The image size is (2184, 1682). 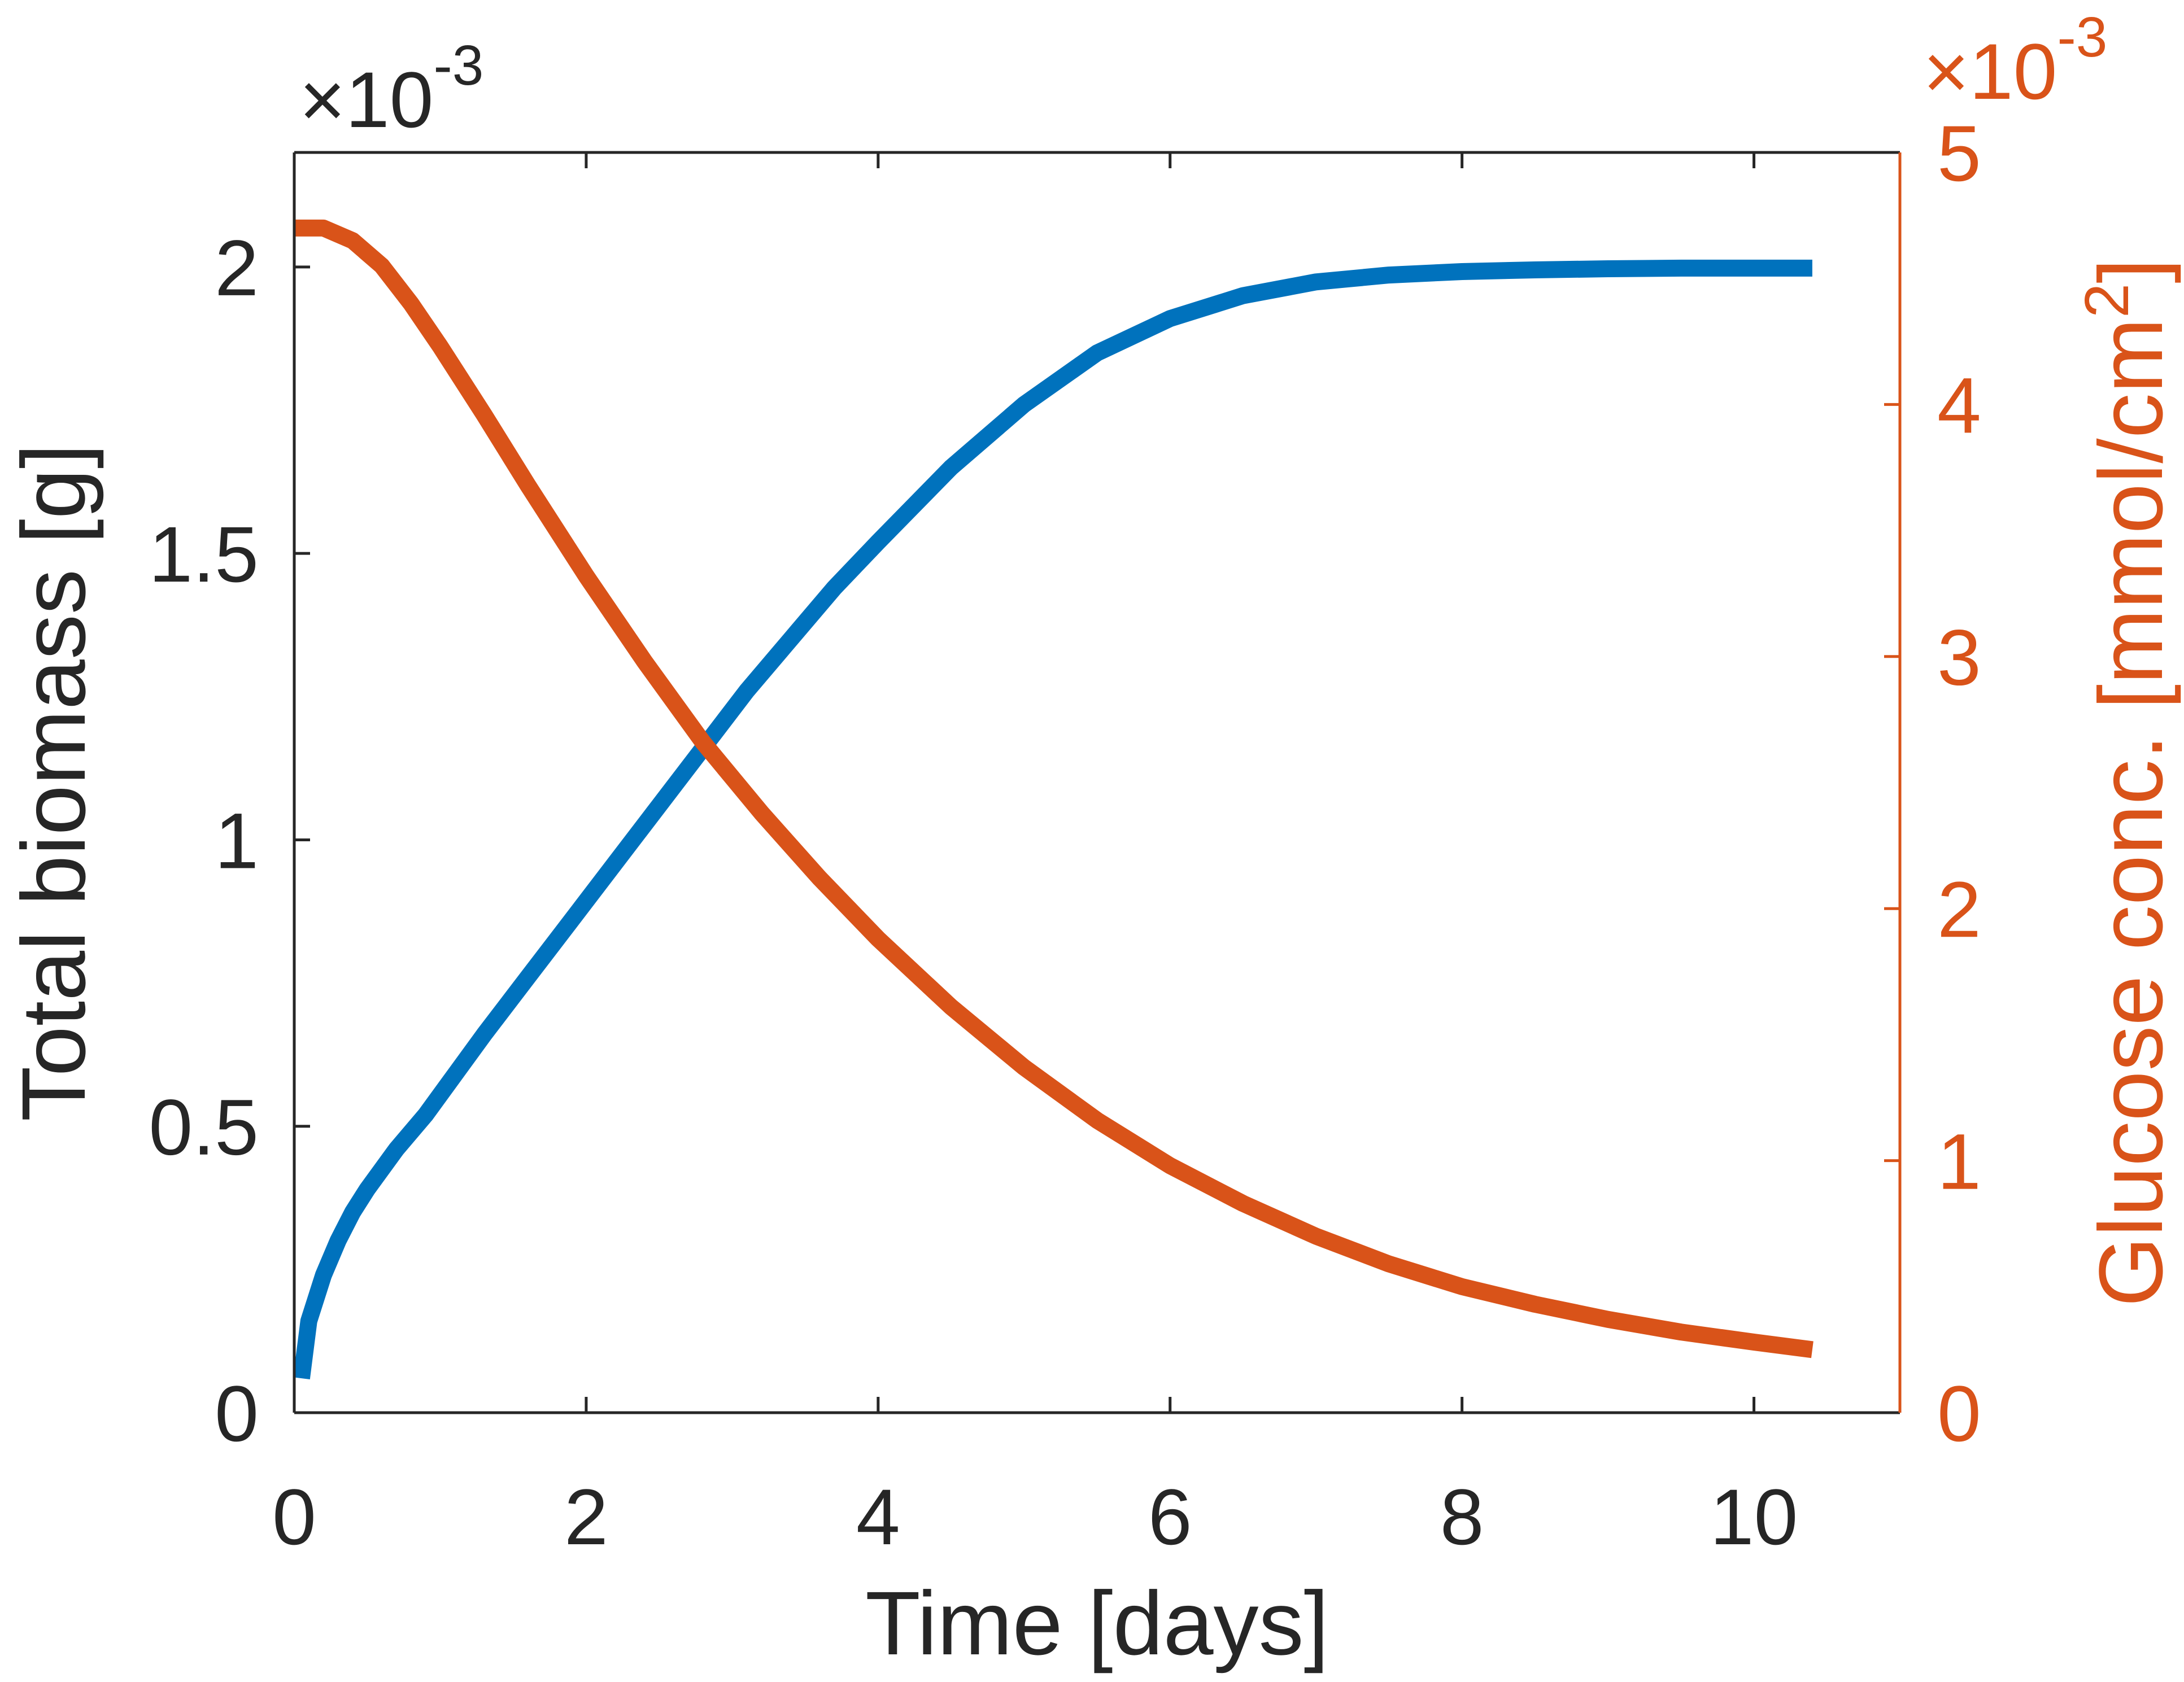 What do you see at coordinates (586, 1517) in the screenshot?
I see `x-tick-label: 2` at bounding box center [586, 1517].